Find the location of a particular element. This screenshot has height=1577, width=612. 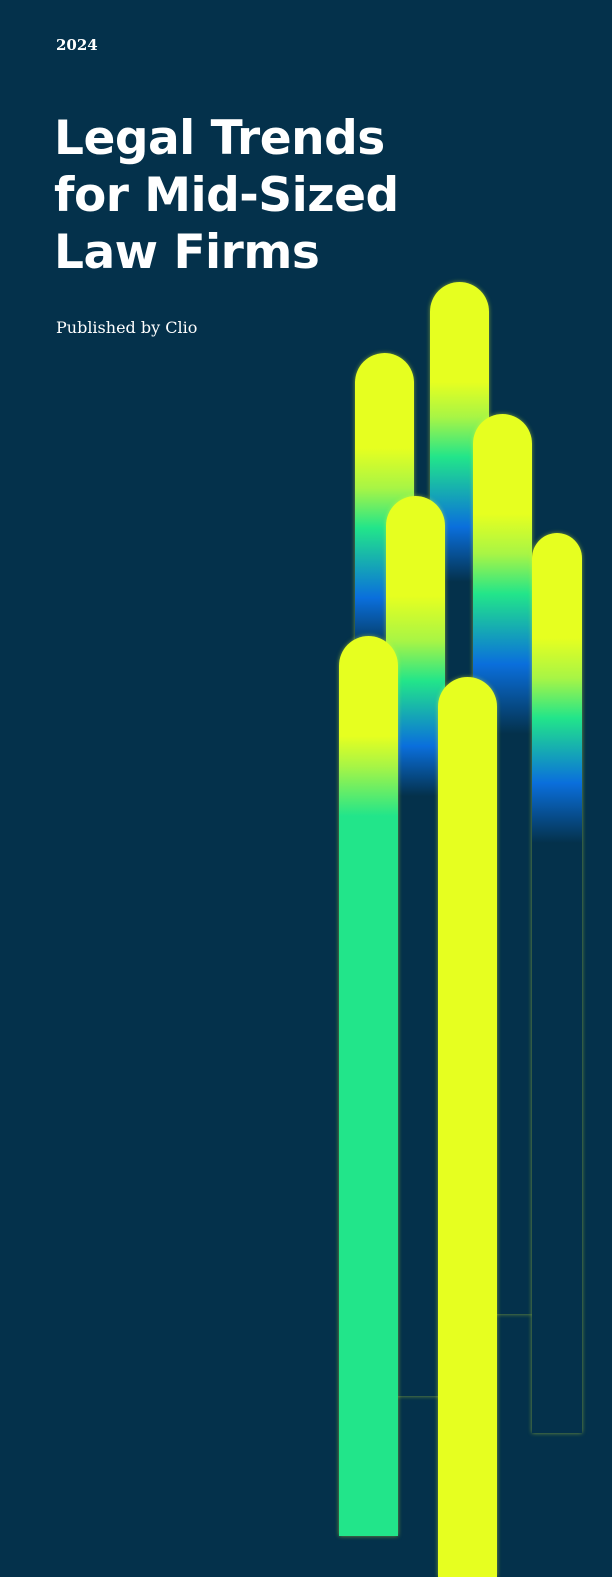

publisher-line: Published by Clio is located at coordinates (127, 327).